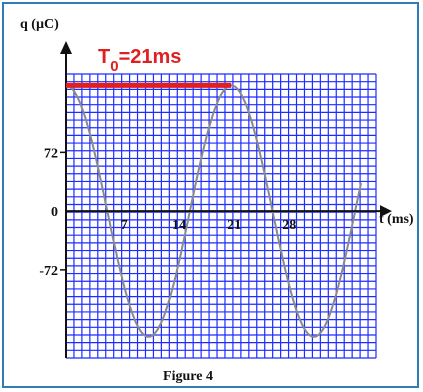 Image resolution: width=423 pixels, height=392 pixels. Describe the element at coordinates (39, 24) in the screenshot. I see `y-axis-label: q (µC)` at that location.